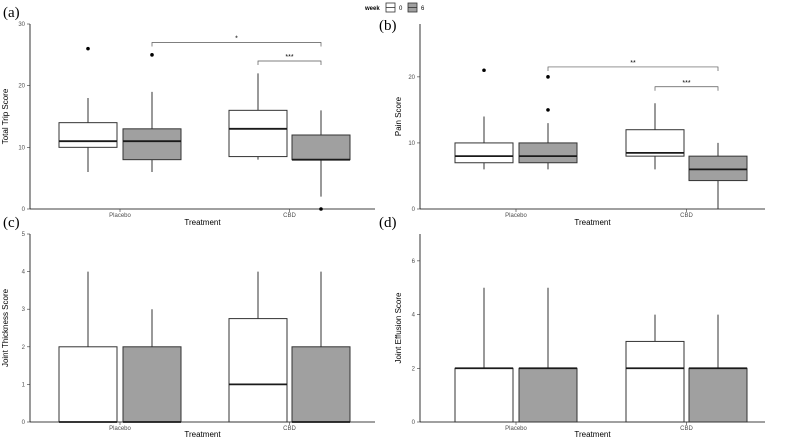 This screenshot has height=446, width=790. I want to click on y-axis-title: Total Trip Score, so click(5, 116).